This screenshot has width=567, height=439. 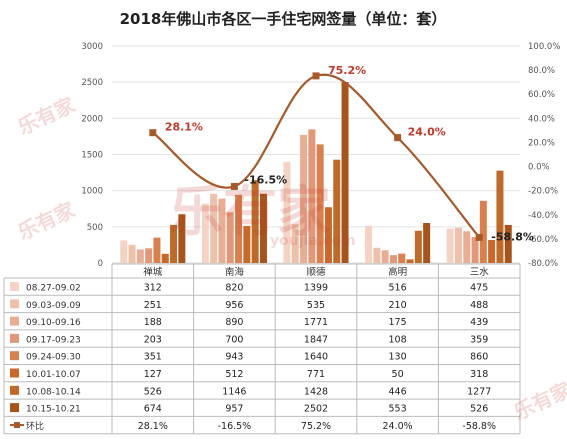 What do you see at coordinates (153, 374) in the screenshot?
I see `table-cell-value: 127` at bounding box center [153, 374].